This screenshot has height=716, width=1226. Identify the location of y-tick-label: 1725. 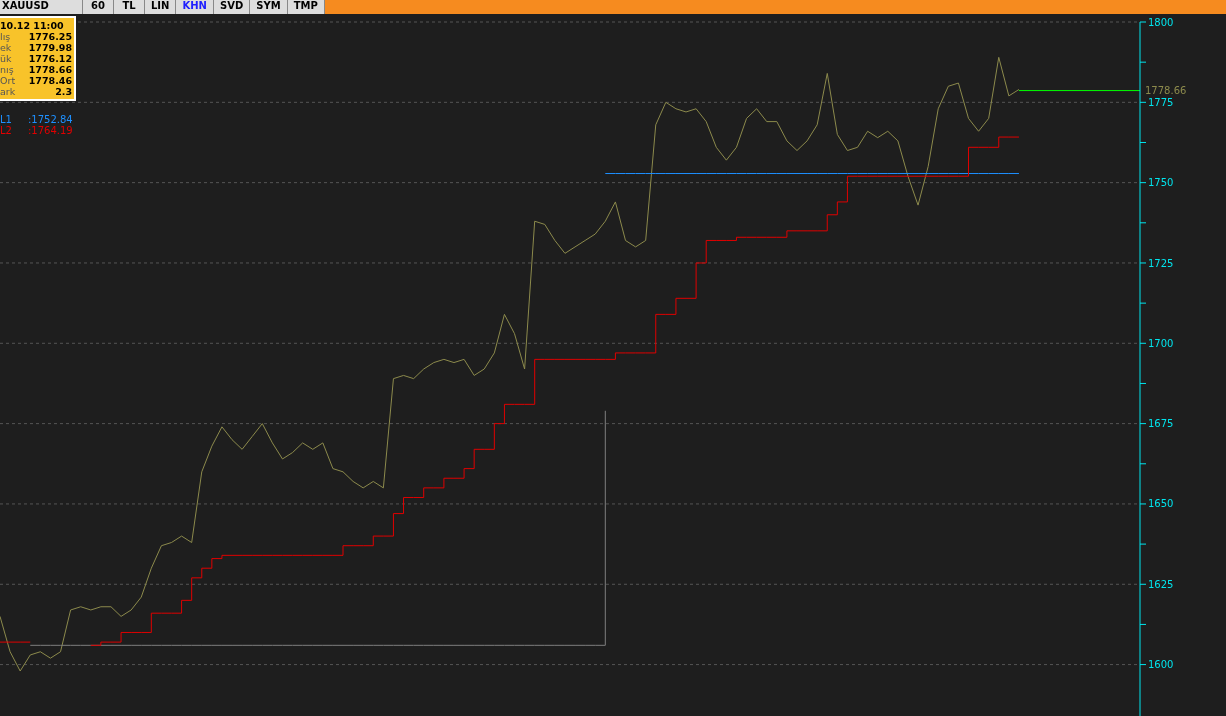
(1161, 263).